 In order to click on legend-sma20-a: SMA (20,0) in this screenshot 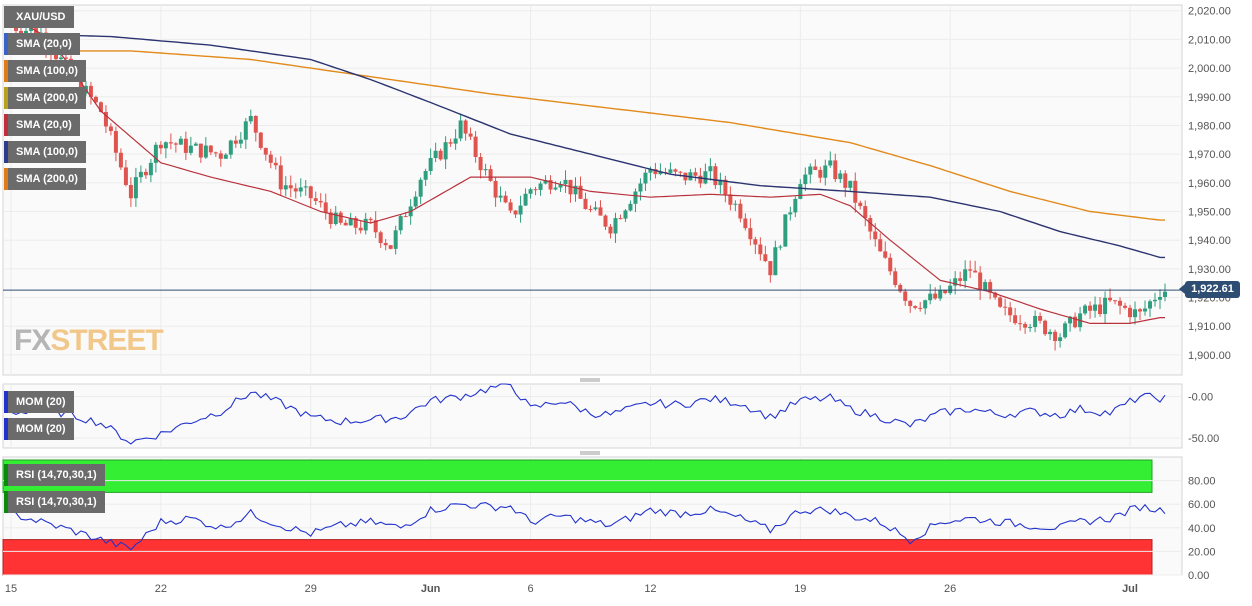, I will do `click(42, 44)`.